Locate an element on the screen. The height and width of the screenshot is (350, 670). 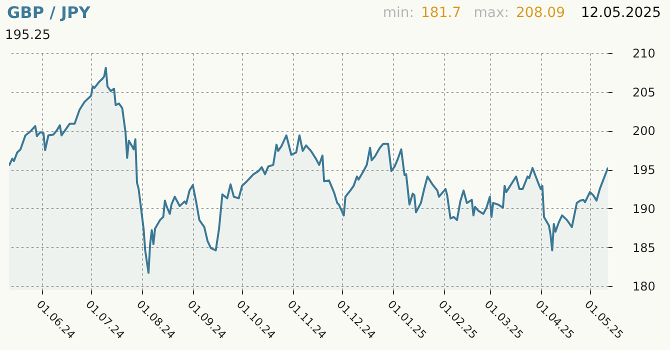
y-tick-label: 195 is located at coordinates (644, 170).